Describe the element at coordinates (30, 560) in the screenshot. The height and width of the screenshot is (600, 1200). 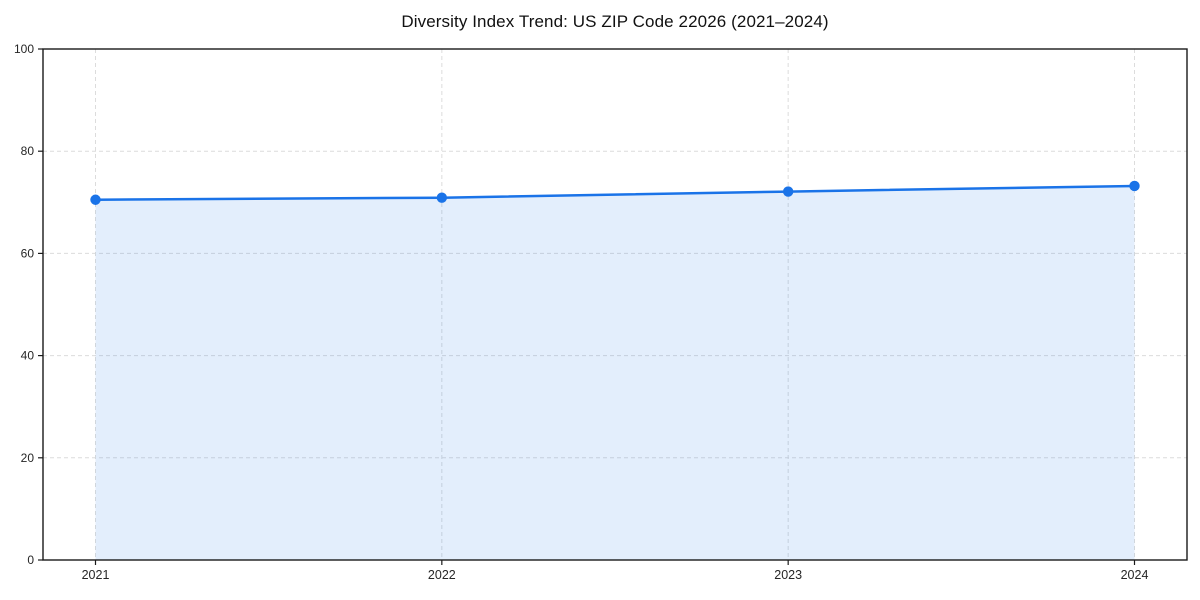
I see `y-axis-tick-label: 0` at that location.